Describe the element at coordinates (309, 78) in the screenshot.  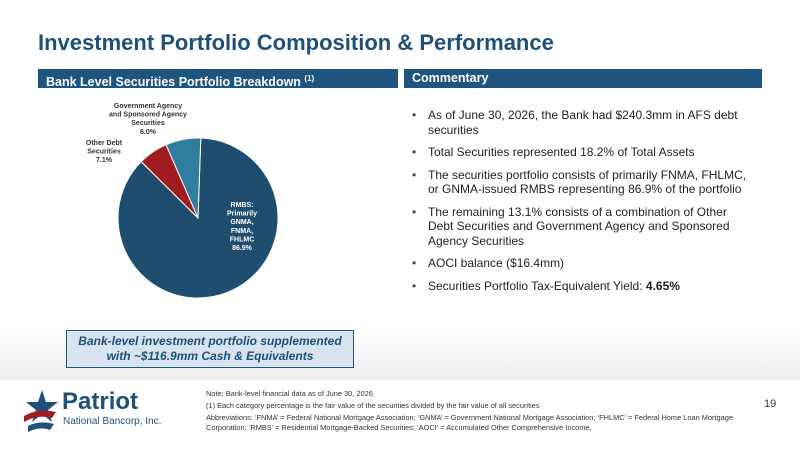
I see `footnote-marker: (1)` at that location.